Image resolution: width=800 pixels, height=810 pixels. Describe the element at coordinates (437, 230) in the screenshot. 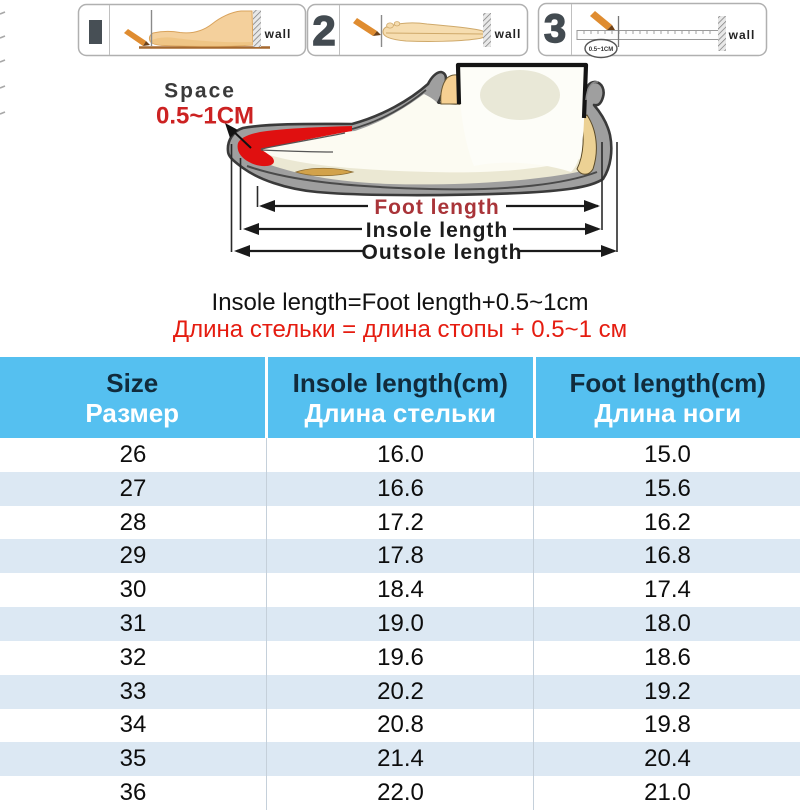

I see `svg-text: Insole length` at that location.